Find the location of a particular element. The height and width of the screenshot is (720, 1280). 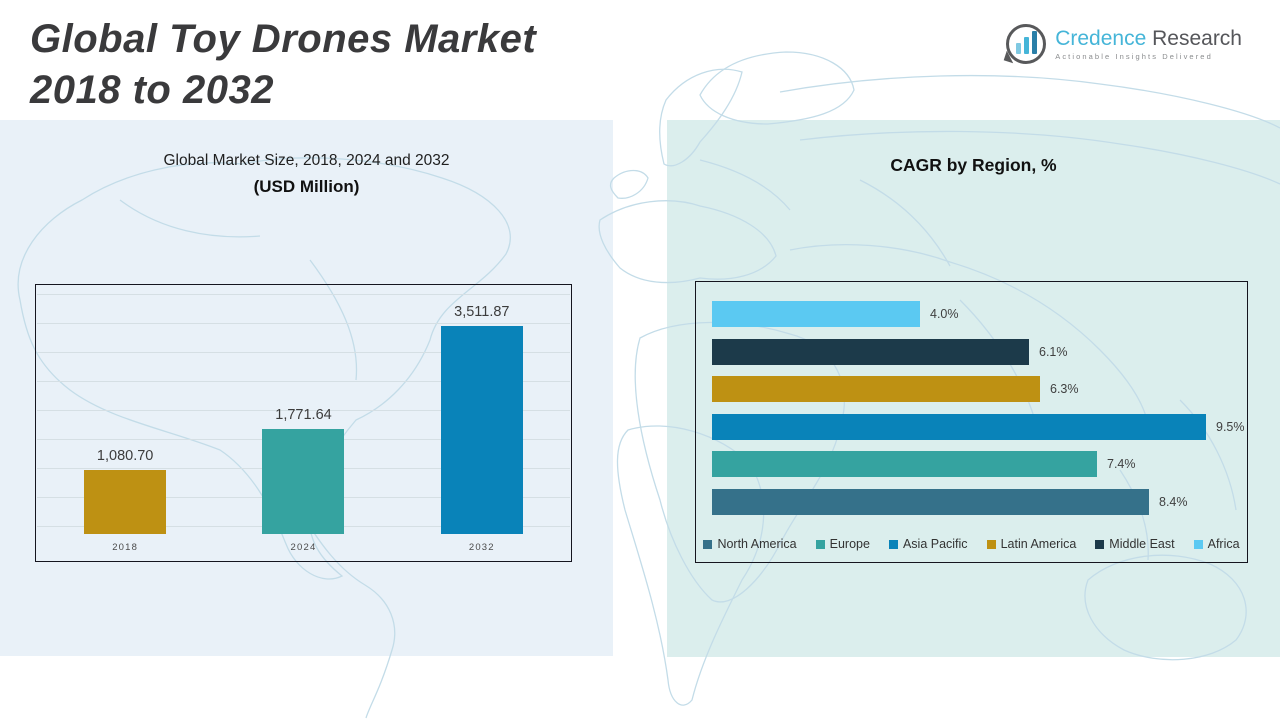

legend-item-middle-east: Middle East is located at coordinates (1135, 544).